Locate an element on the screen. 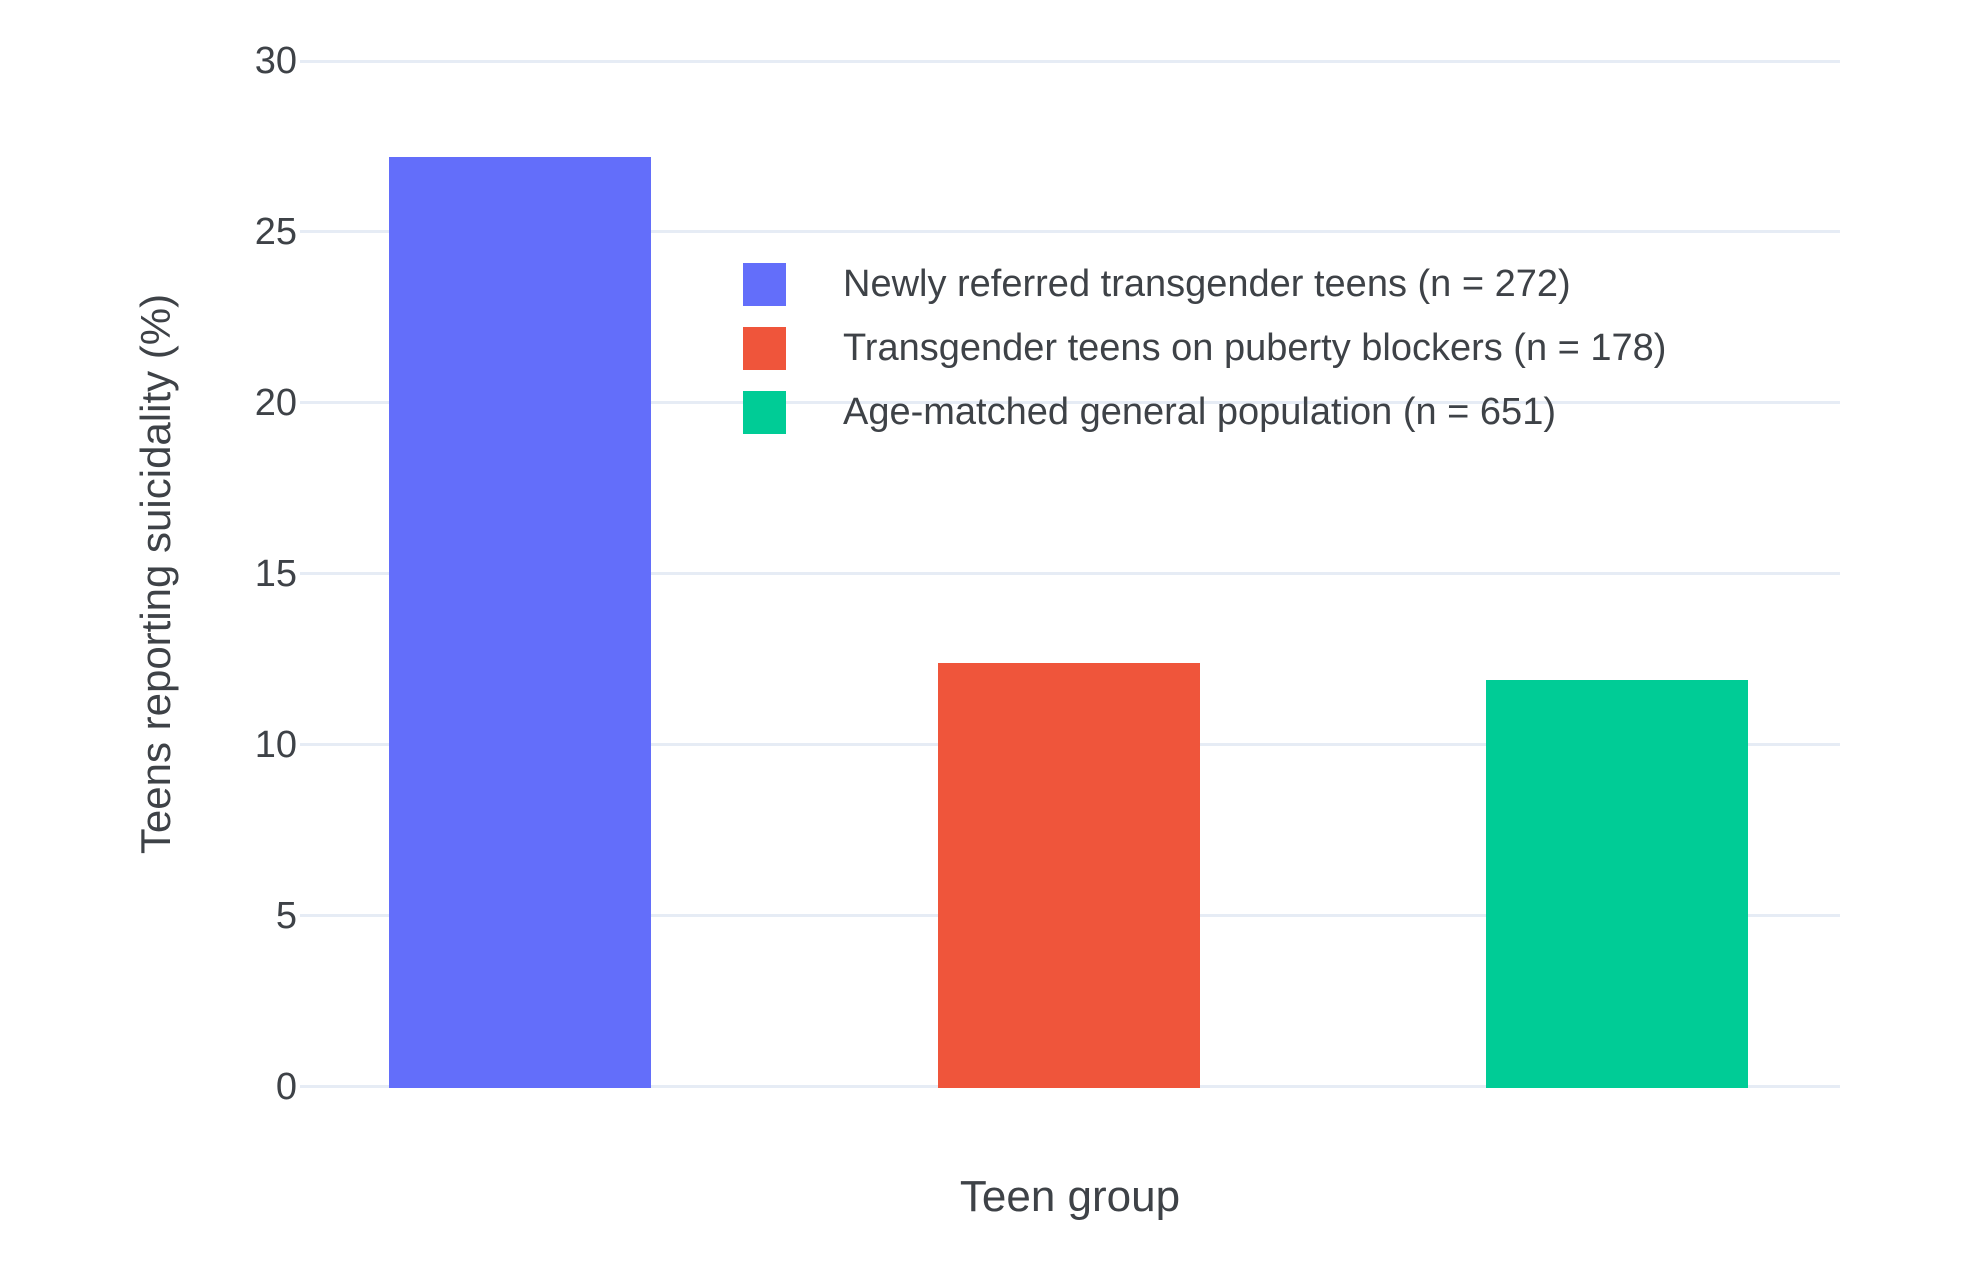  y-tick-label-30: 30 is located at coordinates (275, 61).